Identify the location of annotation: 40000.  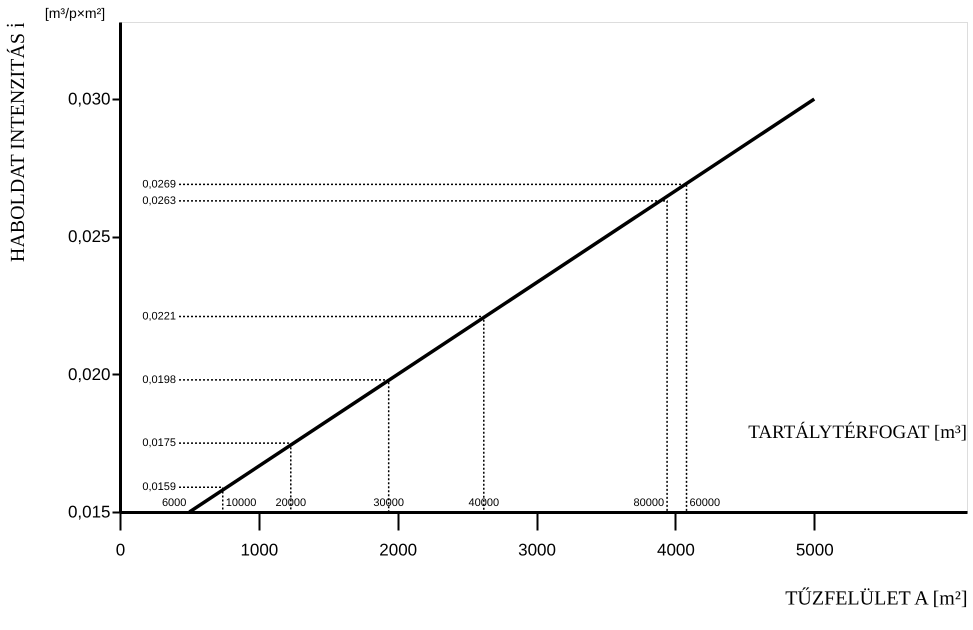
(484, 503).